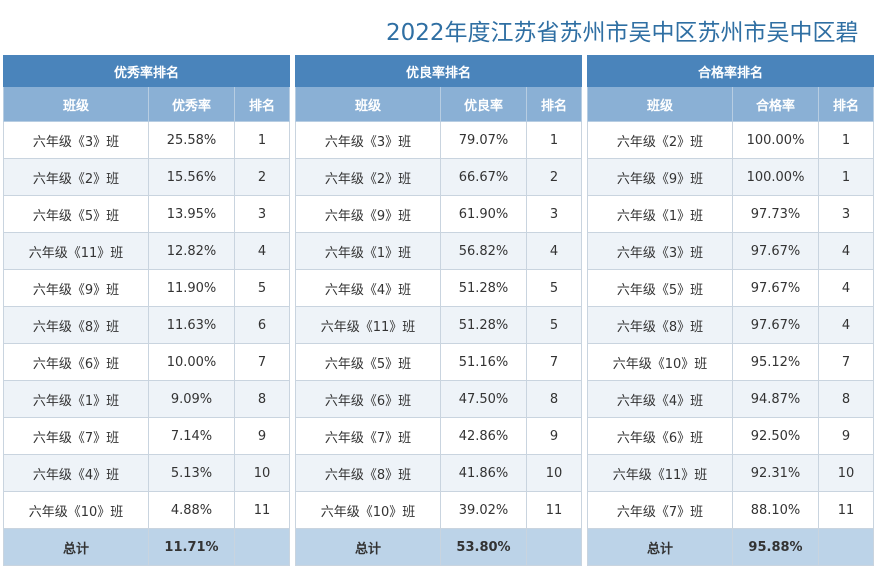  What do you see at coordinates (775, 214) in the screenshot?
I see `rate-cell: 97.73%` at bounding box center [775, 214].